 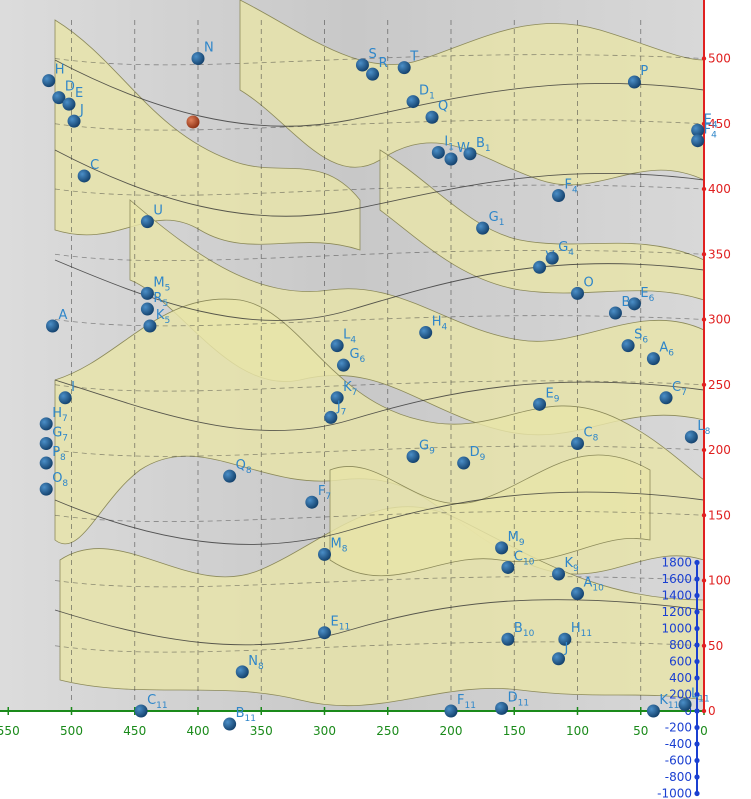 What do you see at coordinates (372, 54) in the screenshot?
I see `data-point-label: S` at bounding box center [372, 54].